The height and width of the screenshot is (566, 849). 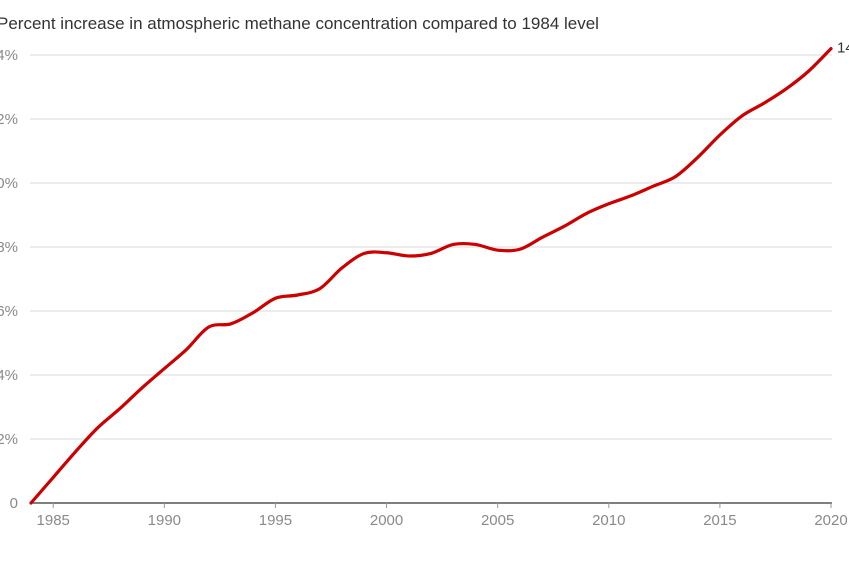 What do you see at coordinates (9, 183) in the screenshot?
I see `y-tick-label: 10%` at bounding box center [9, 183].